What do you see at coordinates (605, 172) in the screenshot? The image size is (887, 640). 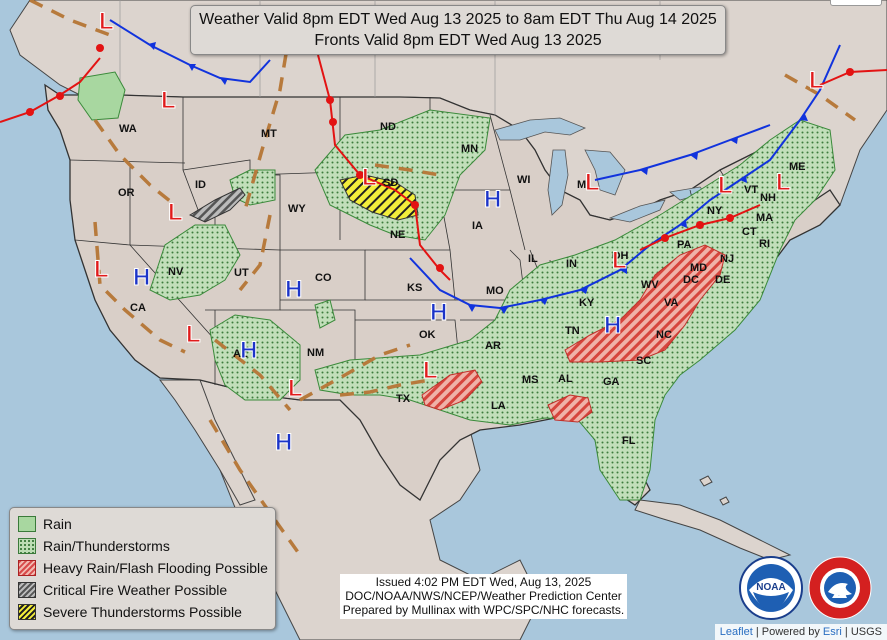 I see `lake-huron` at bounding box center [605, 172].